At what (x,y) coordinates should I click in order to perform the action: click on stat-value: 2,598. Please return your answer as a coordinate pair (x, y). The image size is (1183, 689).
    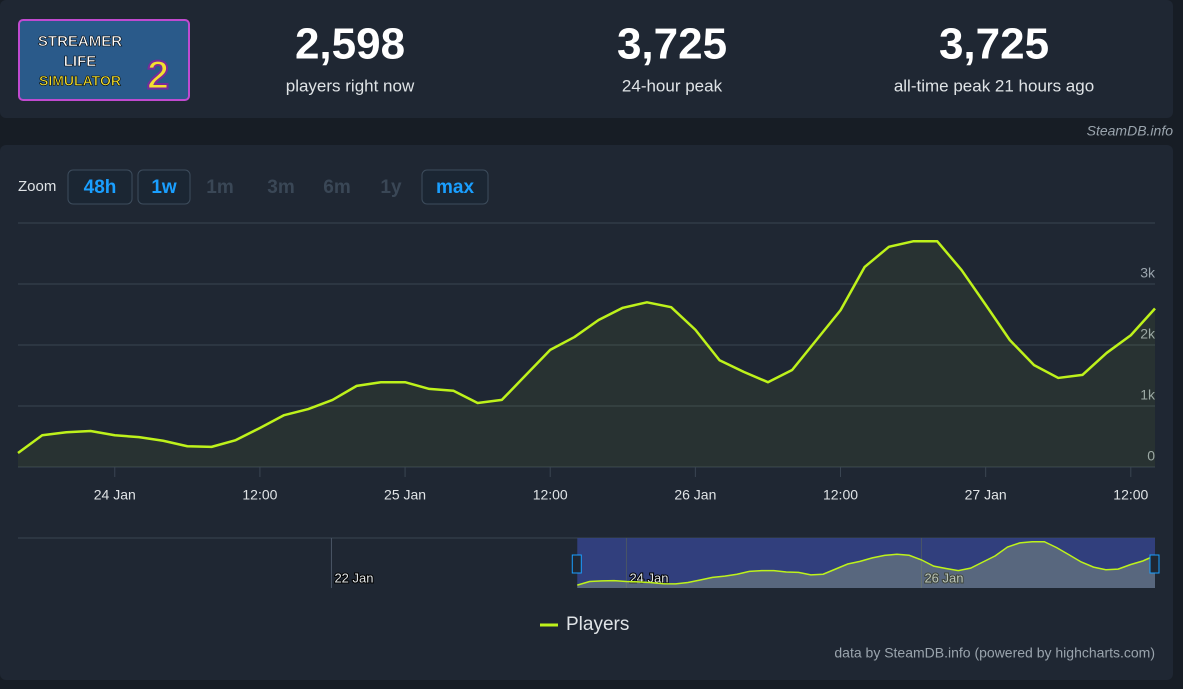
    Looking at the image, I should click on (350, 44).